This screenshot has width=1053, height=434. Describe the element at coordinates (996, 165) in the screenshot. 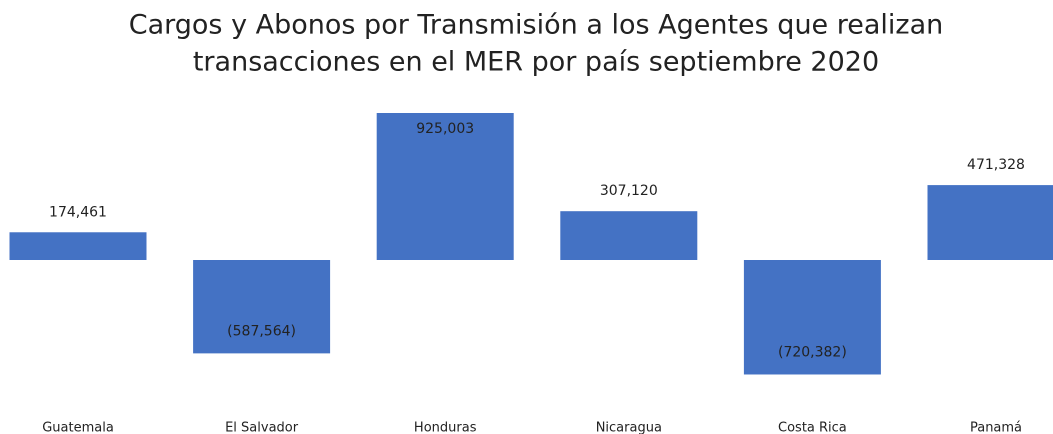

I see `value-label: 471,328` at that location.